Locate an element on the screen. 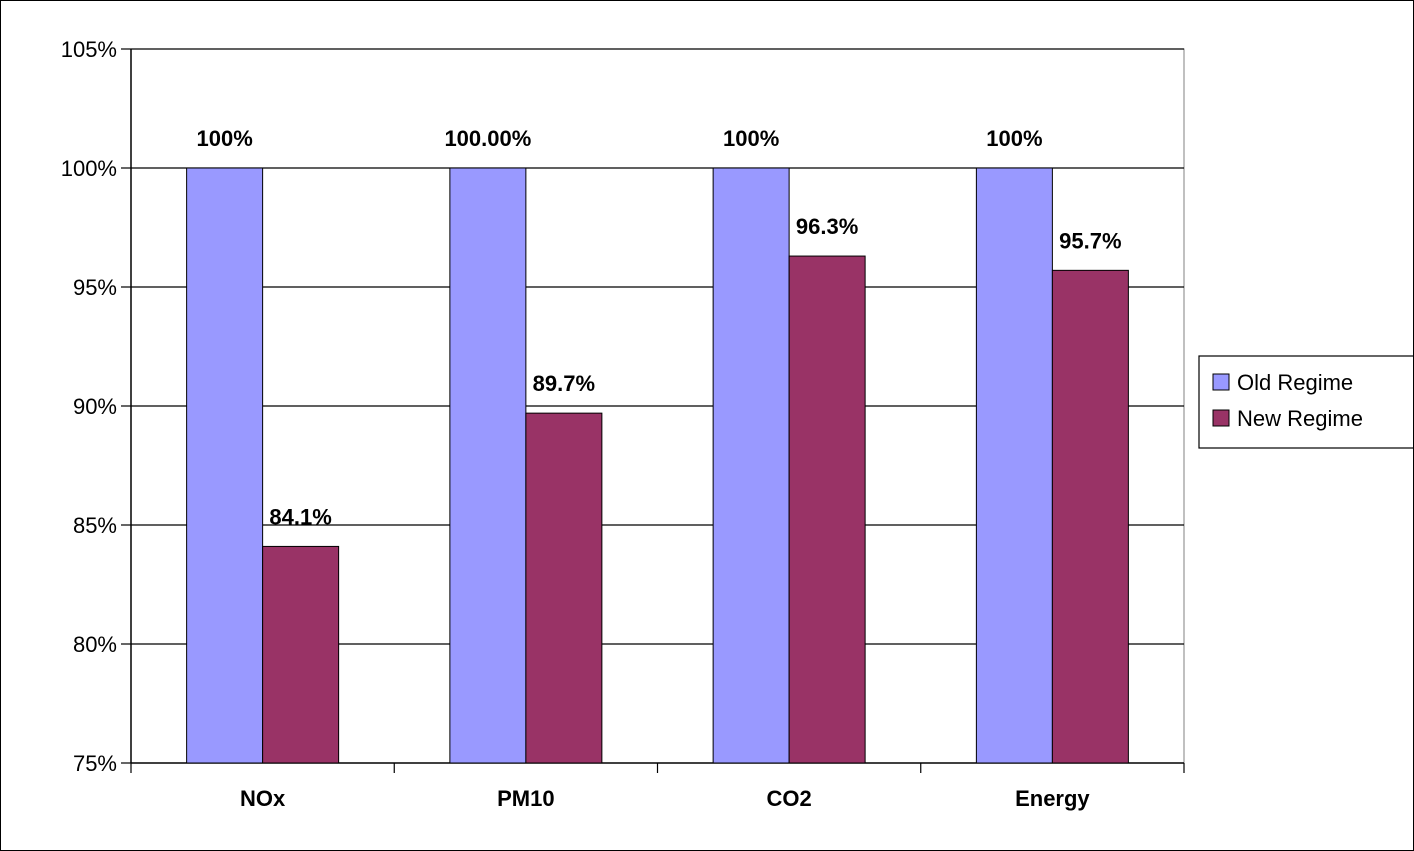 The image size is (1414, 851). y-tick-label: 95% is located at coordinates (95, 287).